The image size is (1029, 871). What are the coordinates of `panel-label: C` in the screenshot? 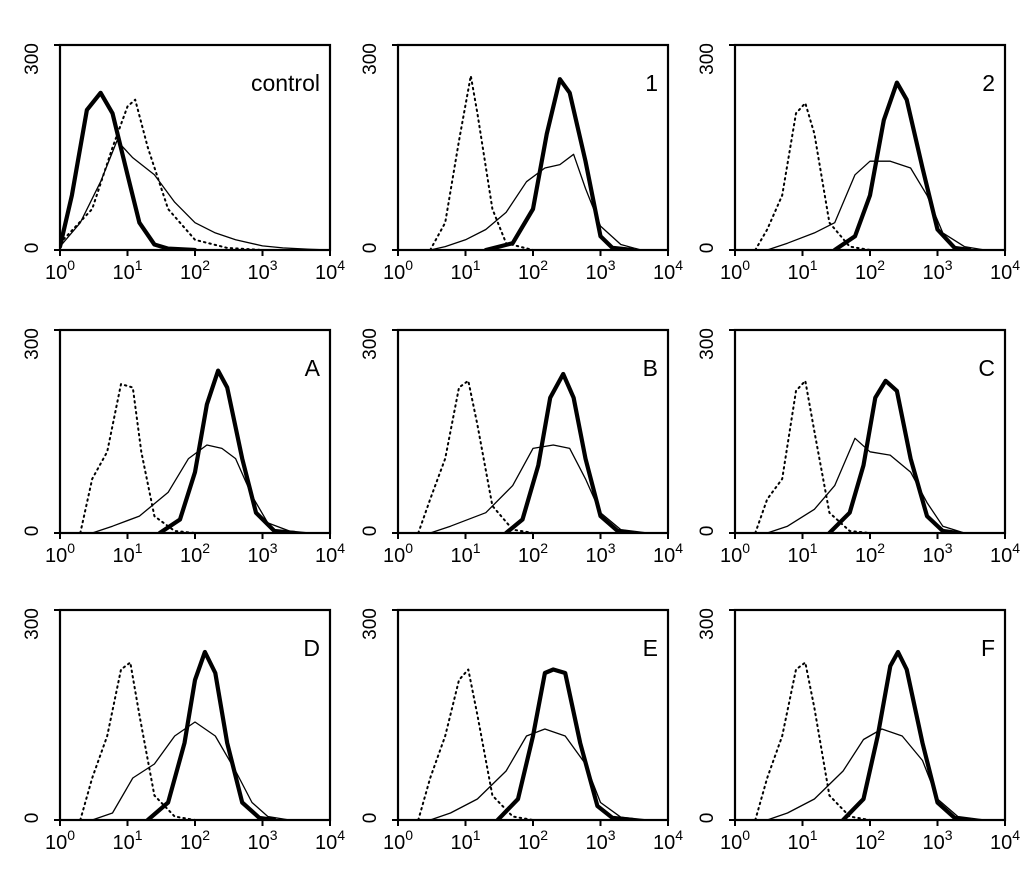 It's located at (986, 368).